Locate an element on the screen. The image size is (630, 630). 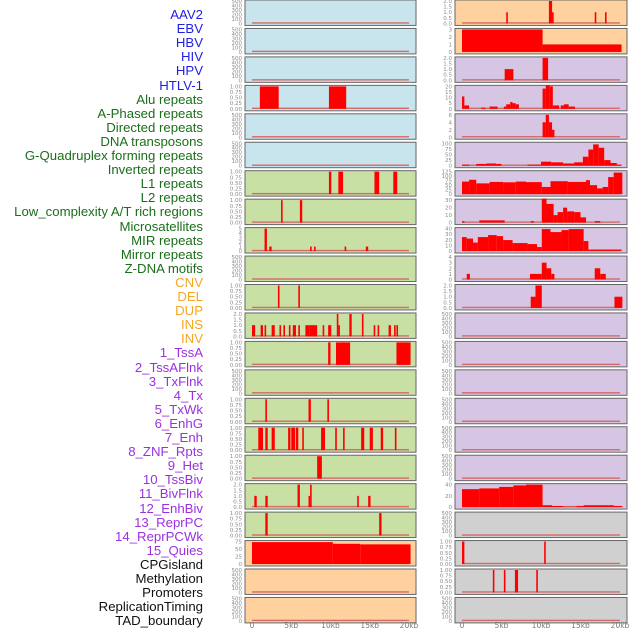
y-tick-label: 5 is located at coordinates (451, 104).